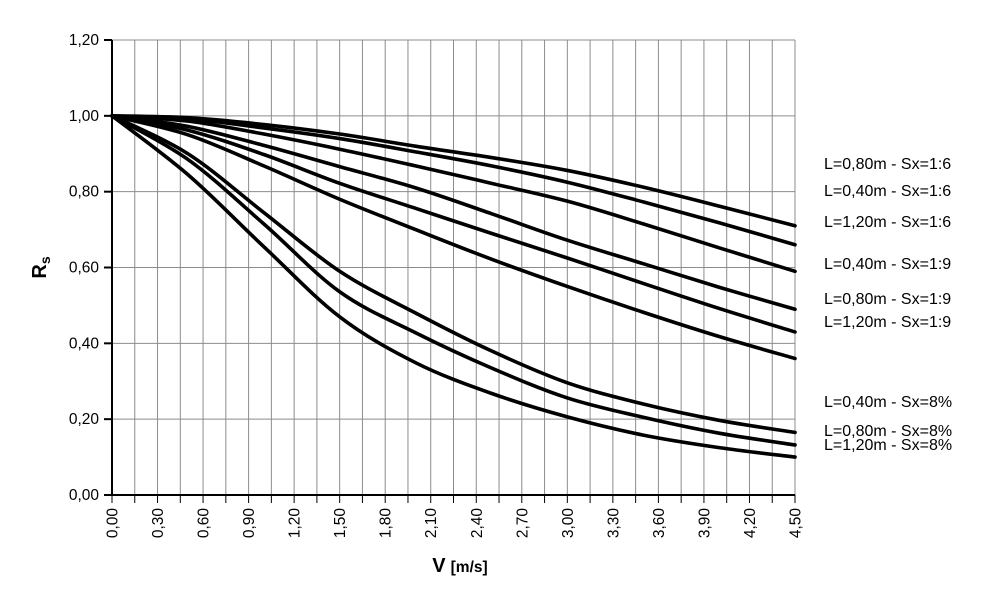 This screenshot has height=590, width=1007. What do you see at coordinates (204, 523) in the screenshot?
I see `x-tick-label: 0,60` at bounding box center [204, 523].